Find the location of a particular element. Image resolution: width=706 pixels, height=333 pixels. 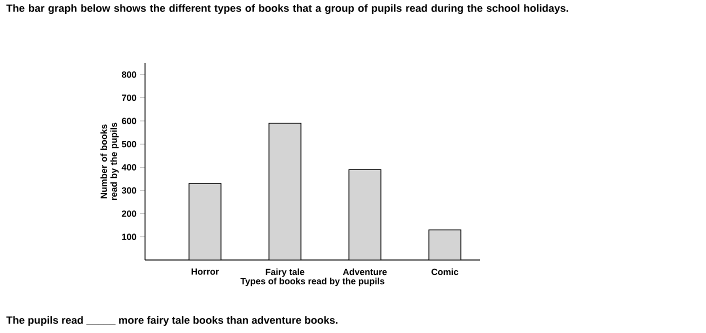

x-tick-label: Fairy tale is located at coordinates (285, 272).